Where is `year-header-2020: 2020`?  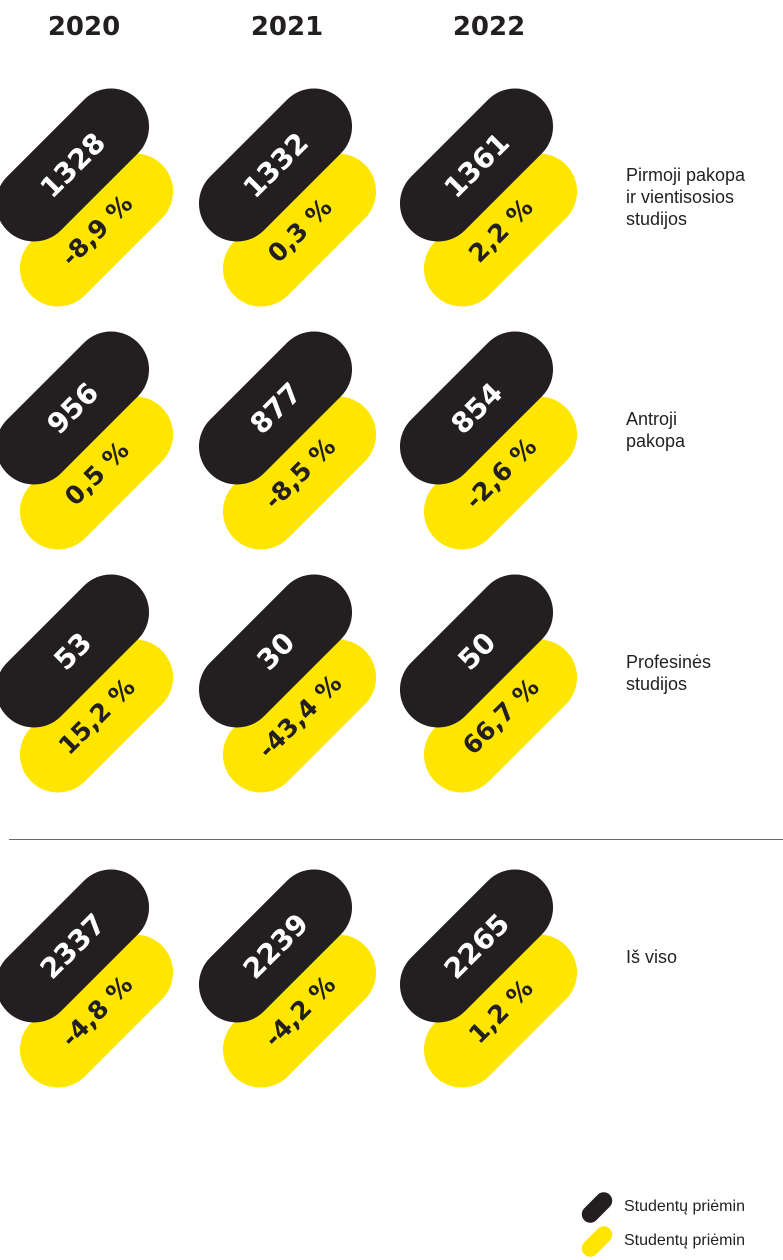 year-header-2020: 2020 is located at coordinates (84, 27).